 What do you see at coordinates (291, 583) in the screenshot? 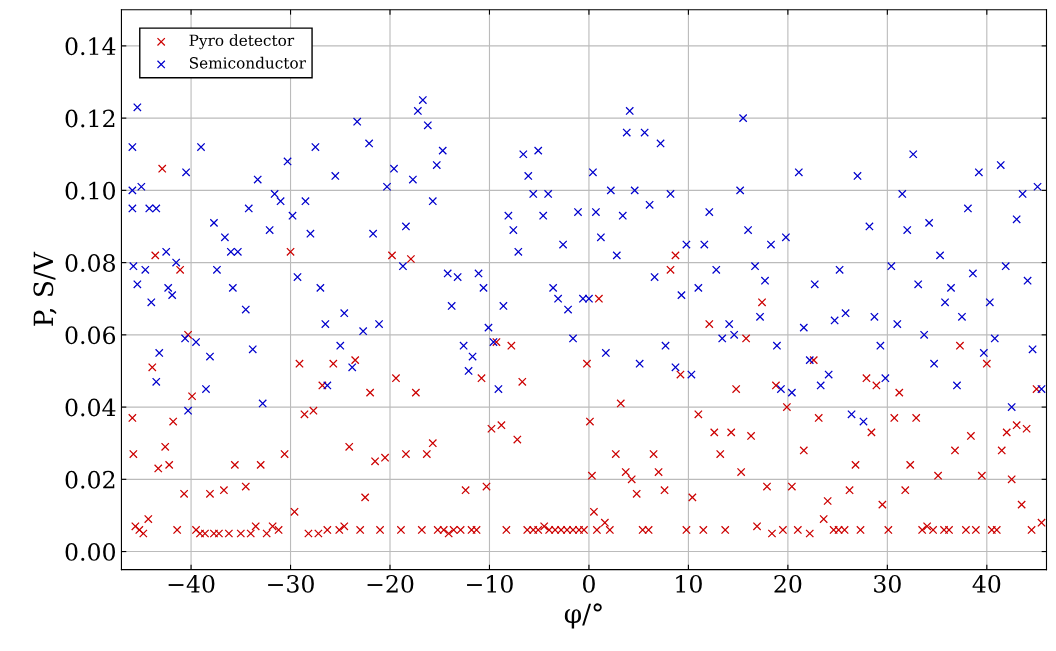
I see `x-tick-label: −30` at bounding box center [291, 583].